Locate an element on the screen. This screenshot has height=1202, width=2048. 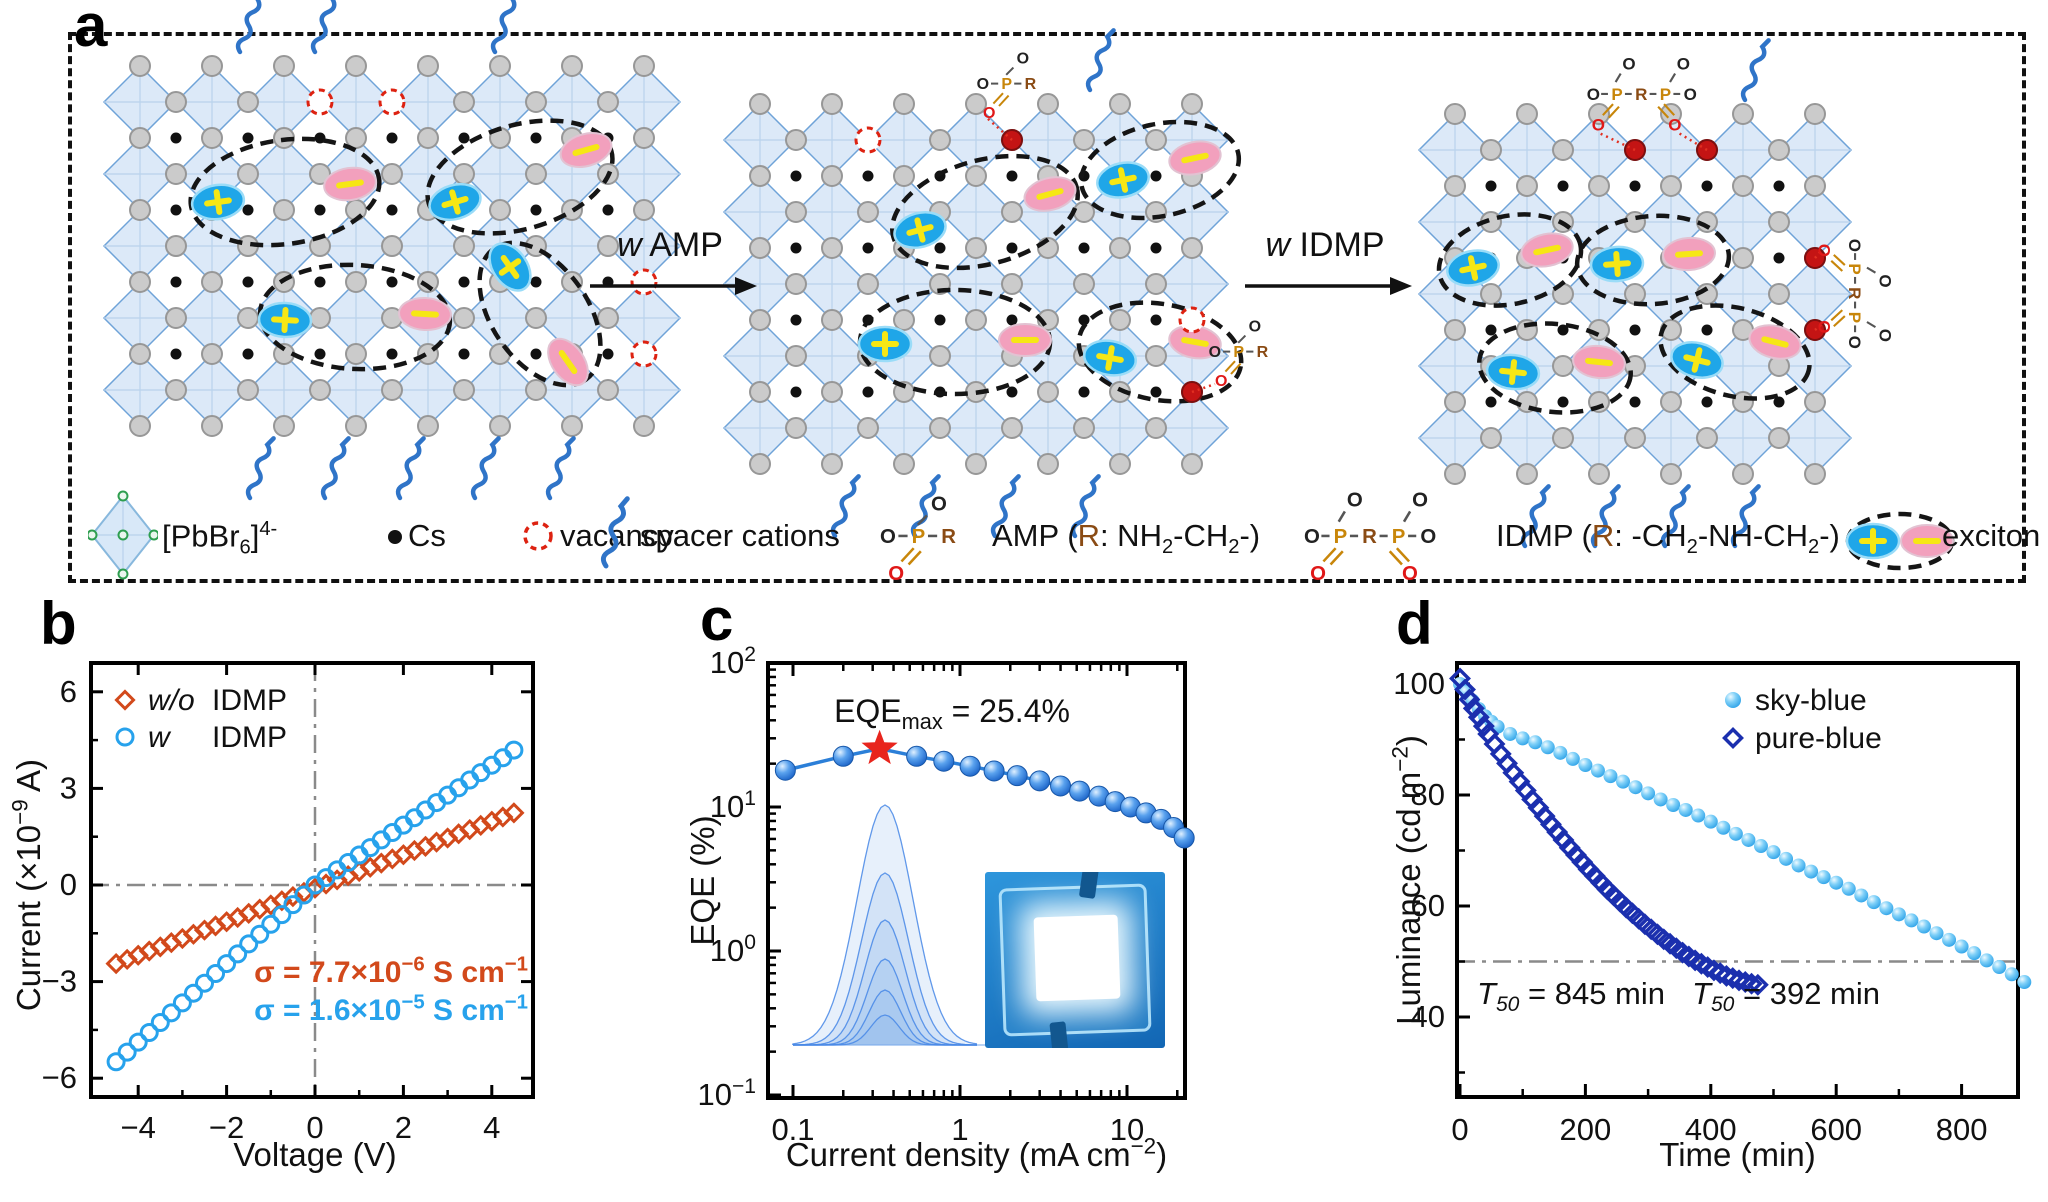
emitting-area is located at coordinates (1077, 958).